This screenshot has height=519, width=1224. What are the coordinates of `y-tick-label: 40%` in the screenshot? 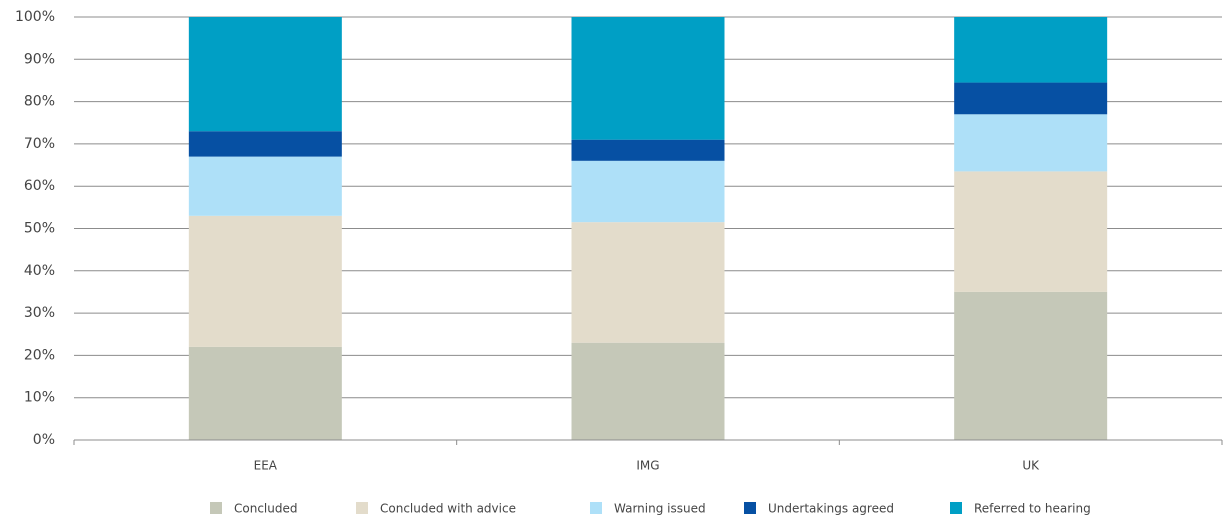 It's located at (39, 271).